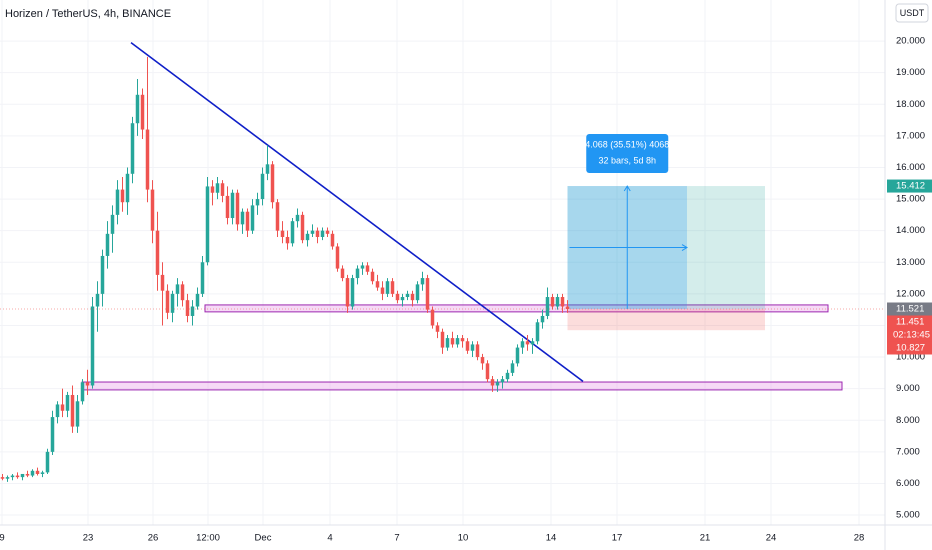  Describe the element at coordinates (551, 538) in the screenshot. I see `x-tick-label: 14` at that location.